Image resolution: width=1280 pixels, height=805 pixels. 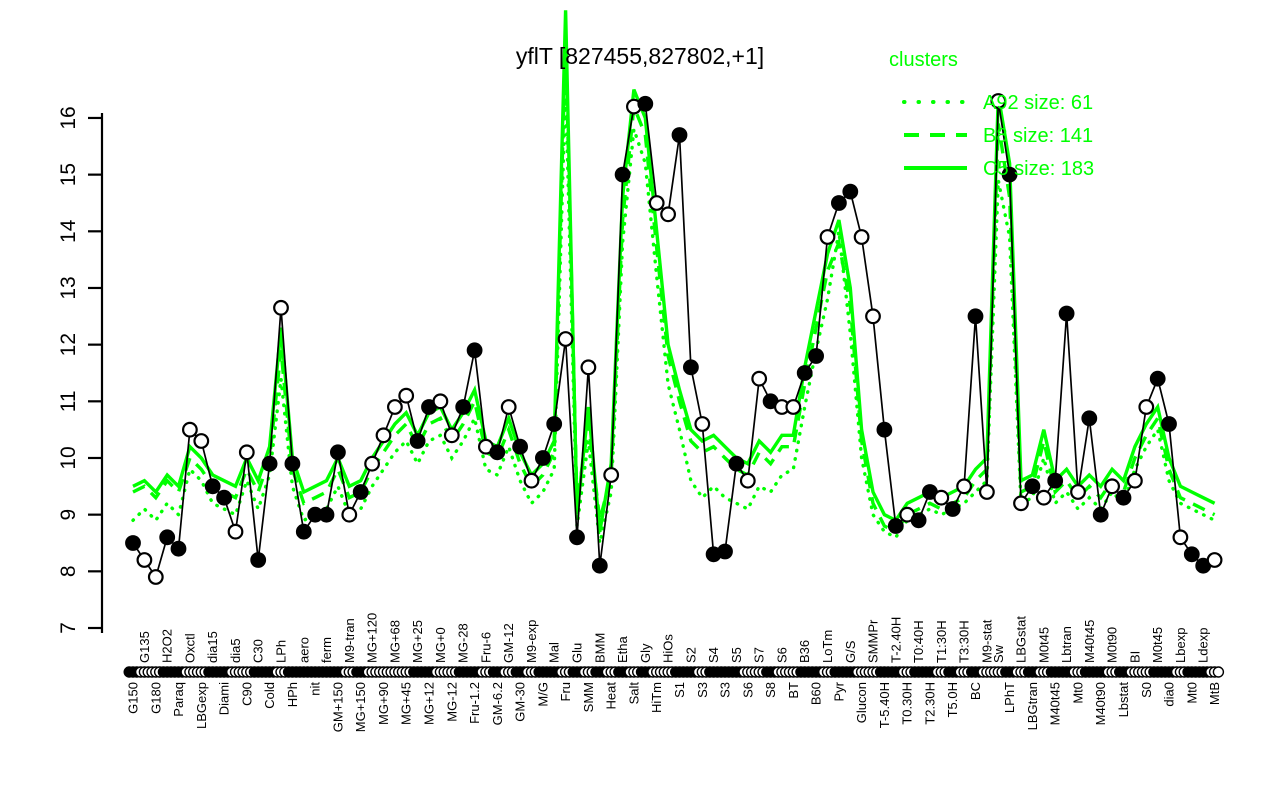 I want to click on x-tick-label: T3:30H, so click(x=964, y=641).